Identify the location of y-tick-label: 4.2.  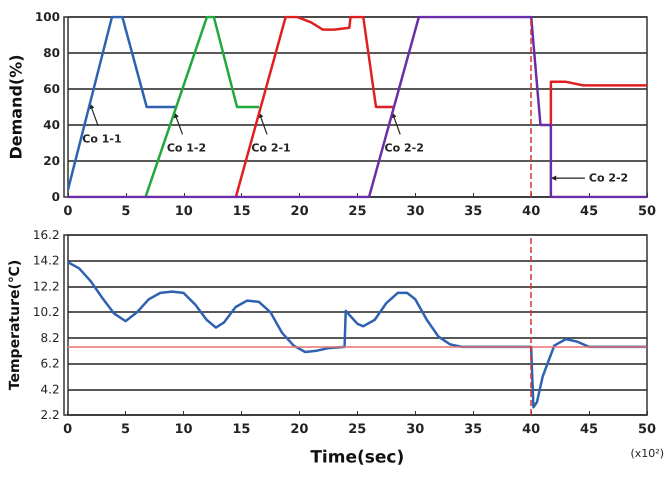
(50, 389).